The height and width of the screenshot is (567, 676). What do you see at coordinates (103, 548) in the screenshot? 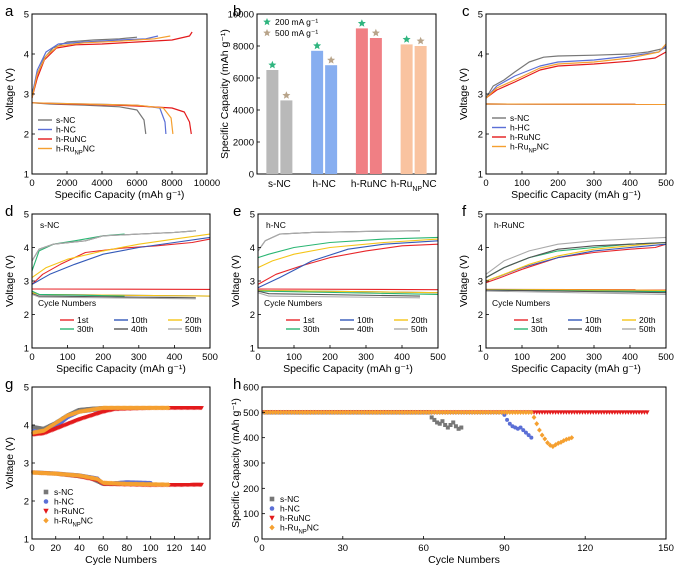
I see `x-tick-label: 60` at bounding box center [103, 548].